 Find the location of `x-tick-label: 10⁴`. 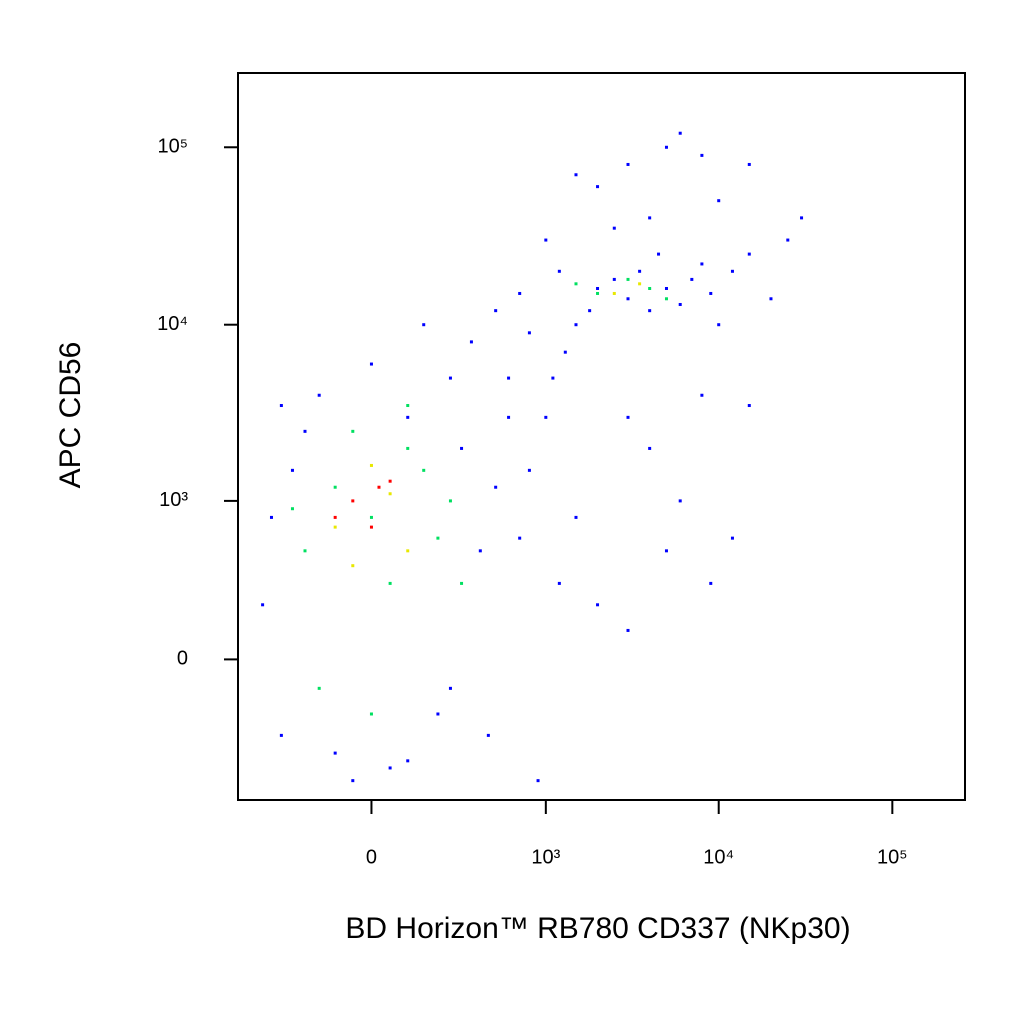

x-tick-label: 10⁴ is located at coordinates (718, 857).